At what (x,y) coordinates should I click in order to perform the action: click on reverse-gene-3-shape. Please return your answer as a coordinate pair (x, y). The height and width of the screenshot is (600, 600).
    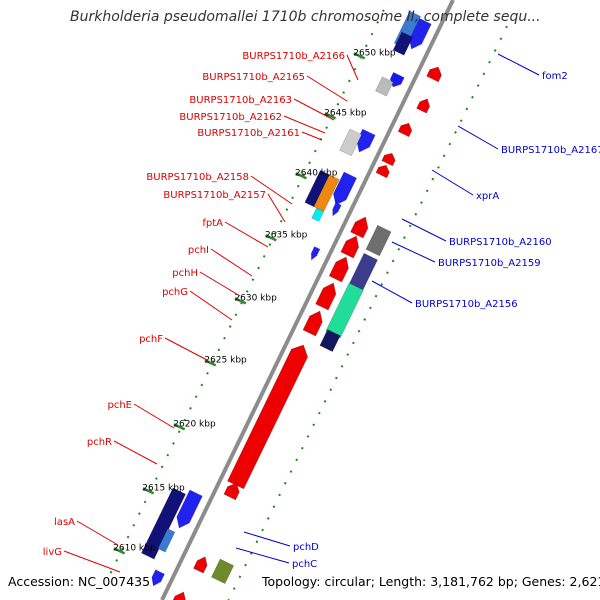
    Looking at the image, I should click on (403, 43).